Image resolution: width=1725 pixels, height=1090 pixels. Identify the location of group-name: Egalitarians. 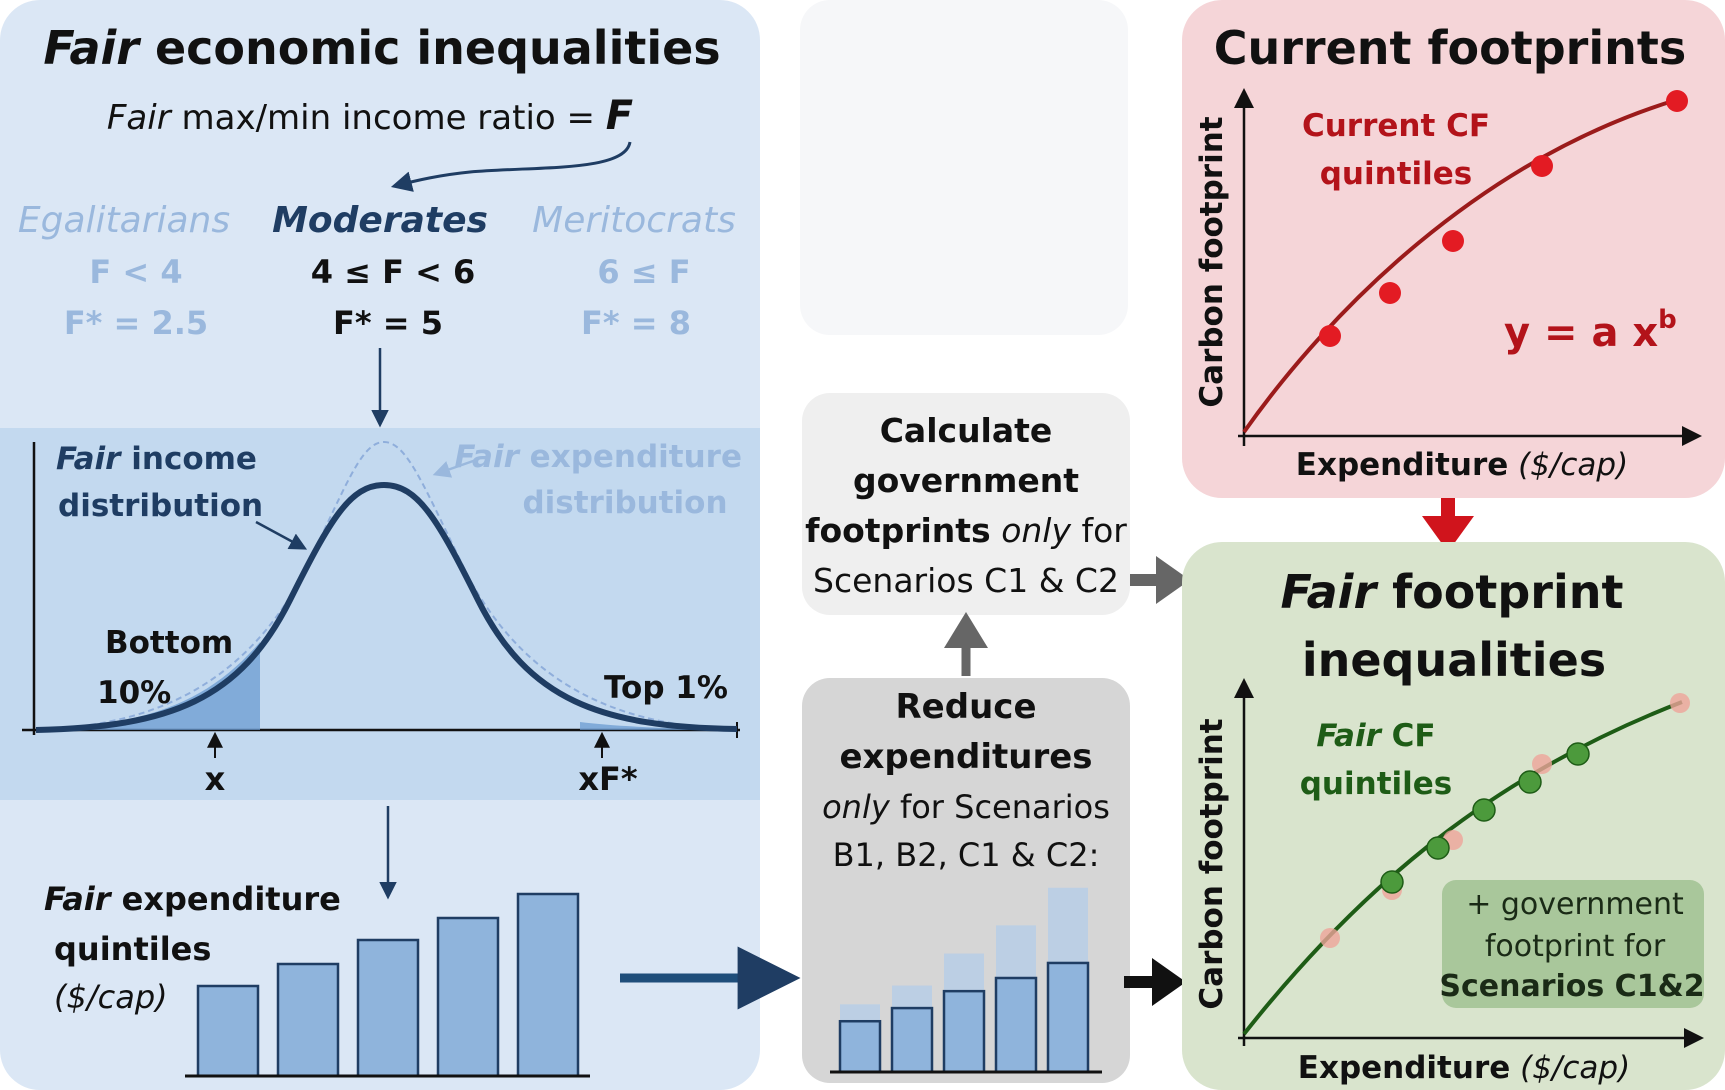
(124, 220).